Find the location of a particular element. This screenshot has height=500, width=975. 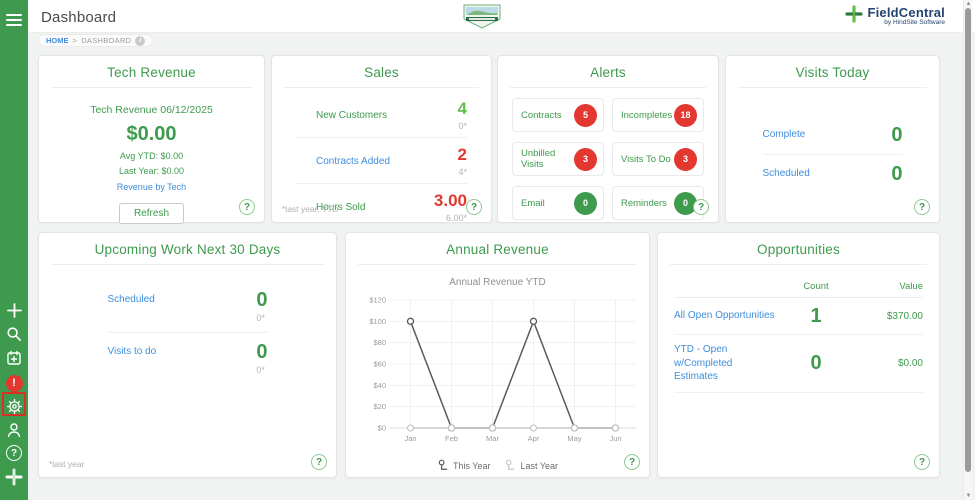

brand-pinwheel-icon is located at coordinates (854, 14).